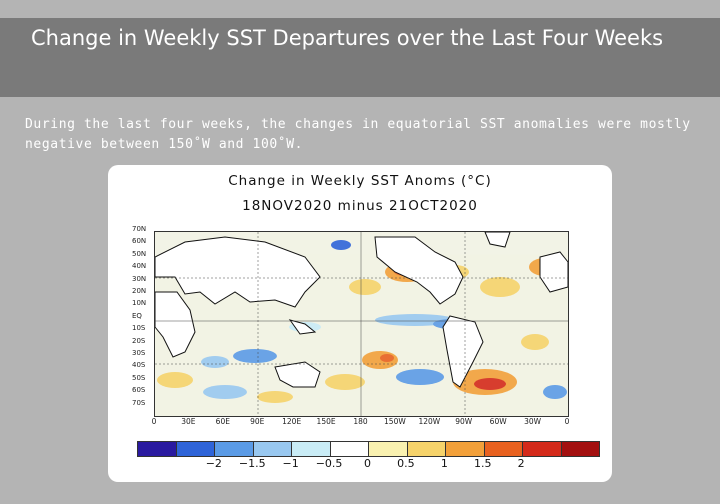 The image size is (720, 504). Describe the element at coordinates (483, 463) in the screenshot. I see `colorbar-label: 1.5` at that location.